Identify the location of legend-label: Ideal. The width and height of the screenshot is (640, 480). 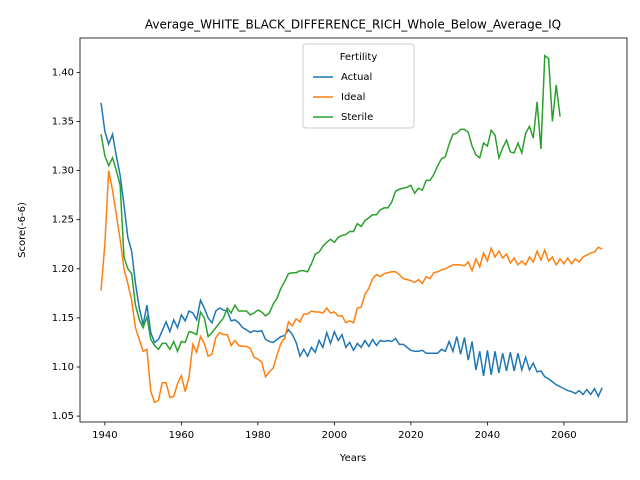
(353, 97).